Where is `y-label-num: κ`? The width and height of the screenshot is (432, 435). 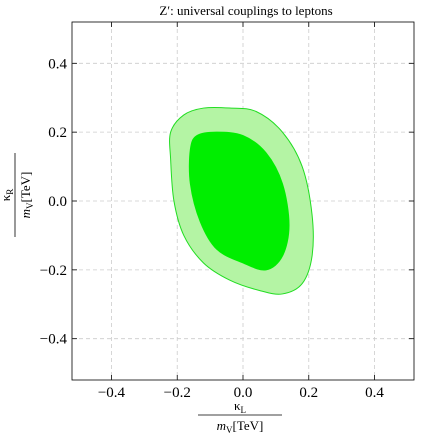 y-label-num: κ is located at coordinates (6, 197).